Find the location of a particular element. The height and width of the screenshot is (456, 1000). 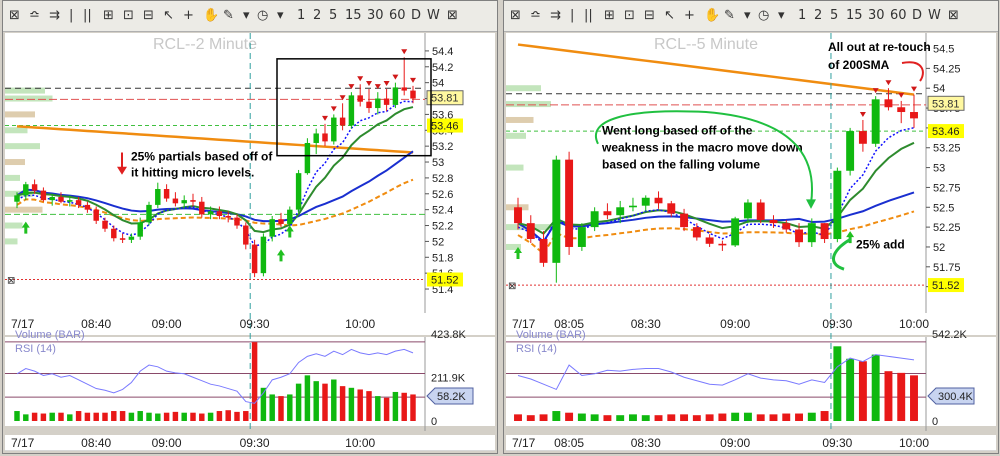

x-tick-label: 09:30 is located at coordinates (255, 324).